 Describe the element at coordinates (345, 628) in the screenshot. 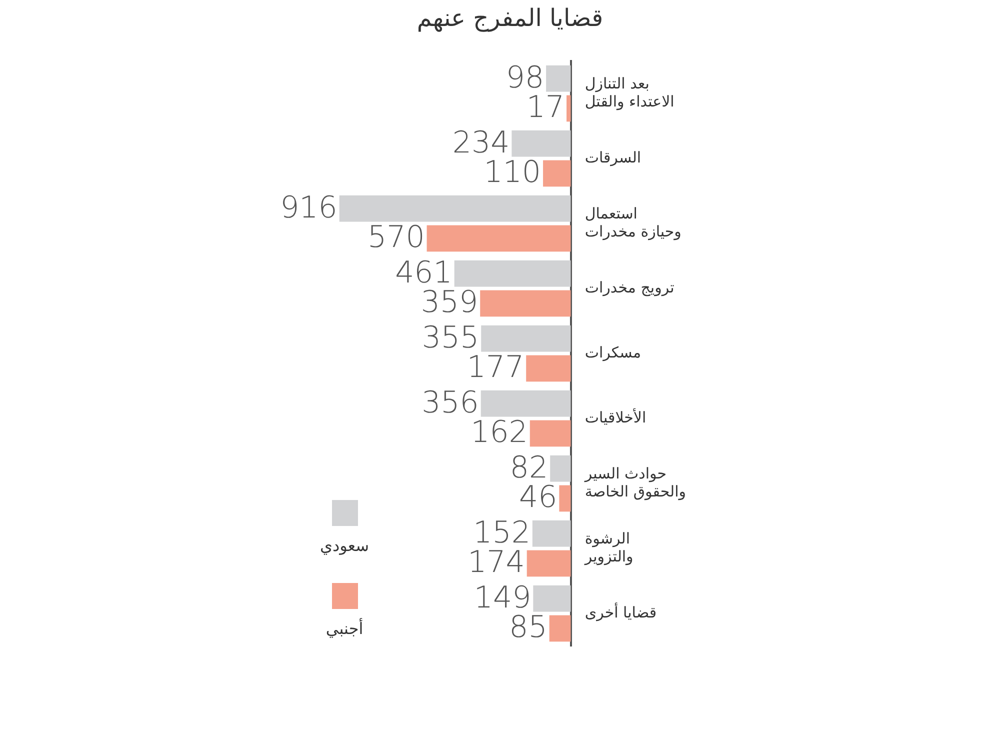

I see `legend-label: أجنبي` at that location.